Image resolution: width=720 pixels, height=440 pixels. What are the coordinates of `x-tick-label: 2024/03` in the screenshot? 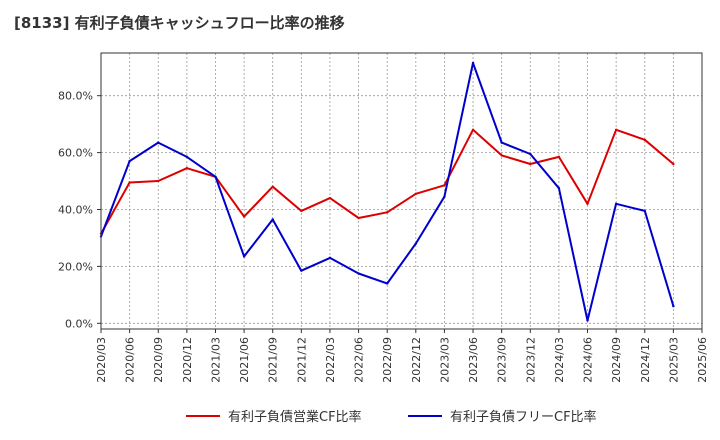 It's located at (559, 360).